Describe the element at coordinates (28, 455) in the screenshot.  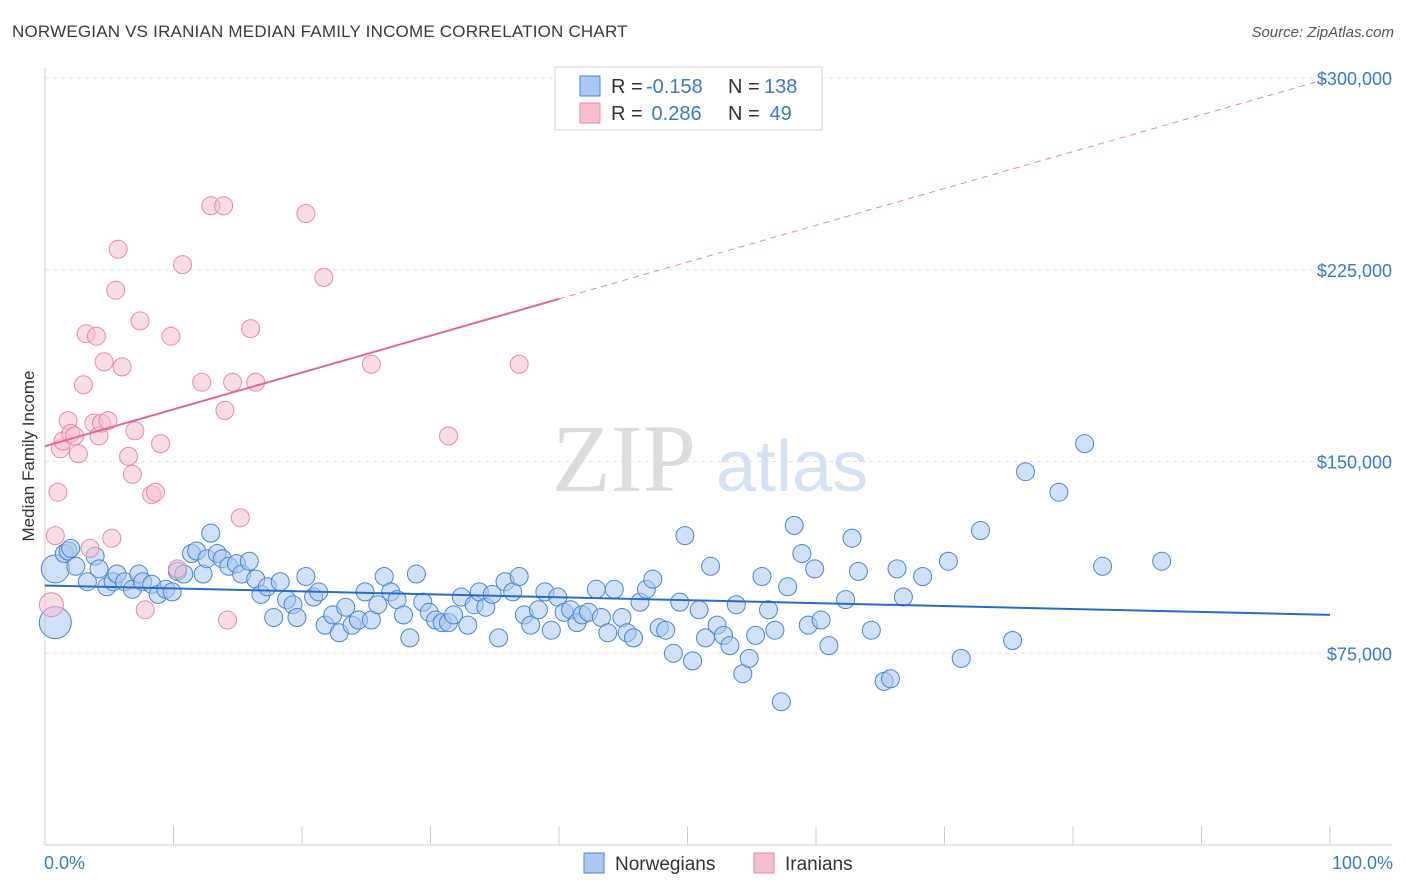
I see `y-axis-title: Median Family Income` at that location.